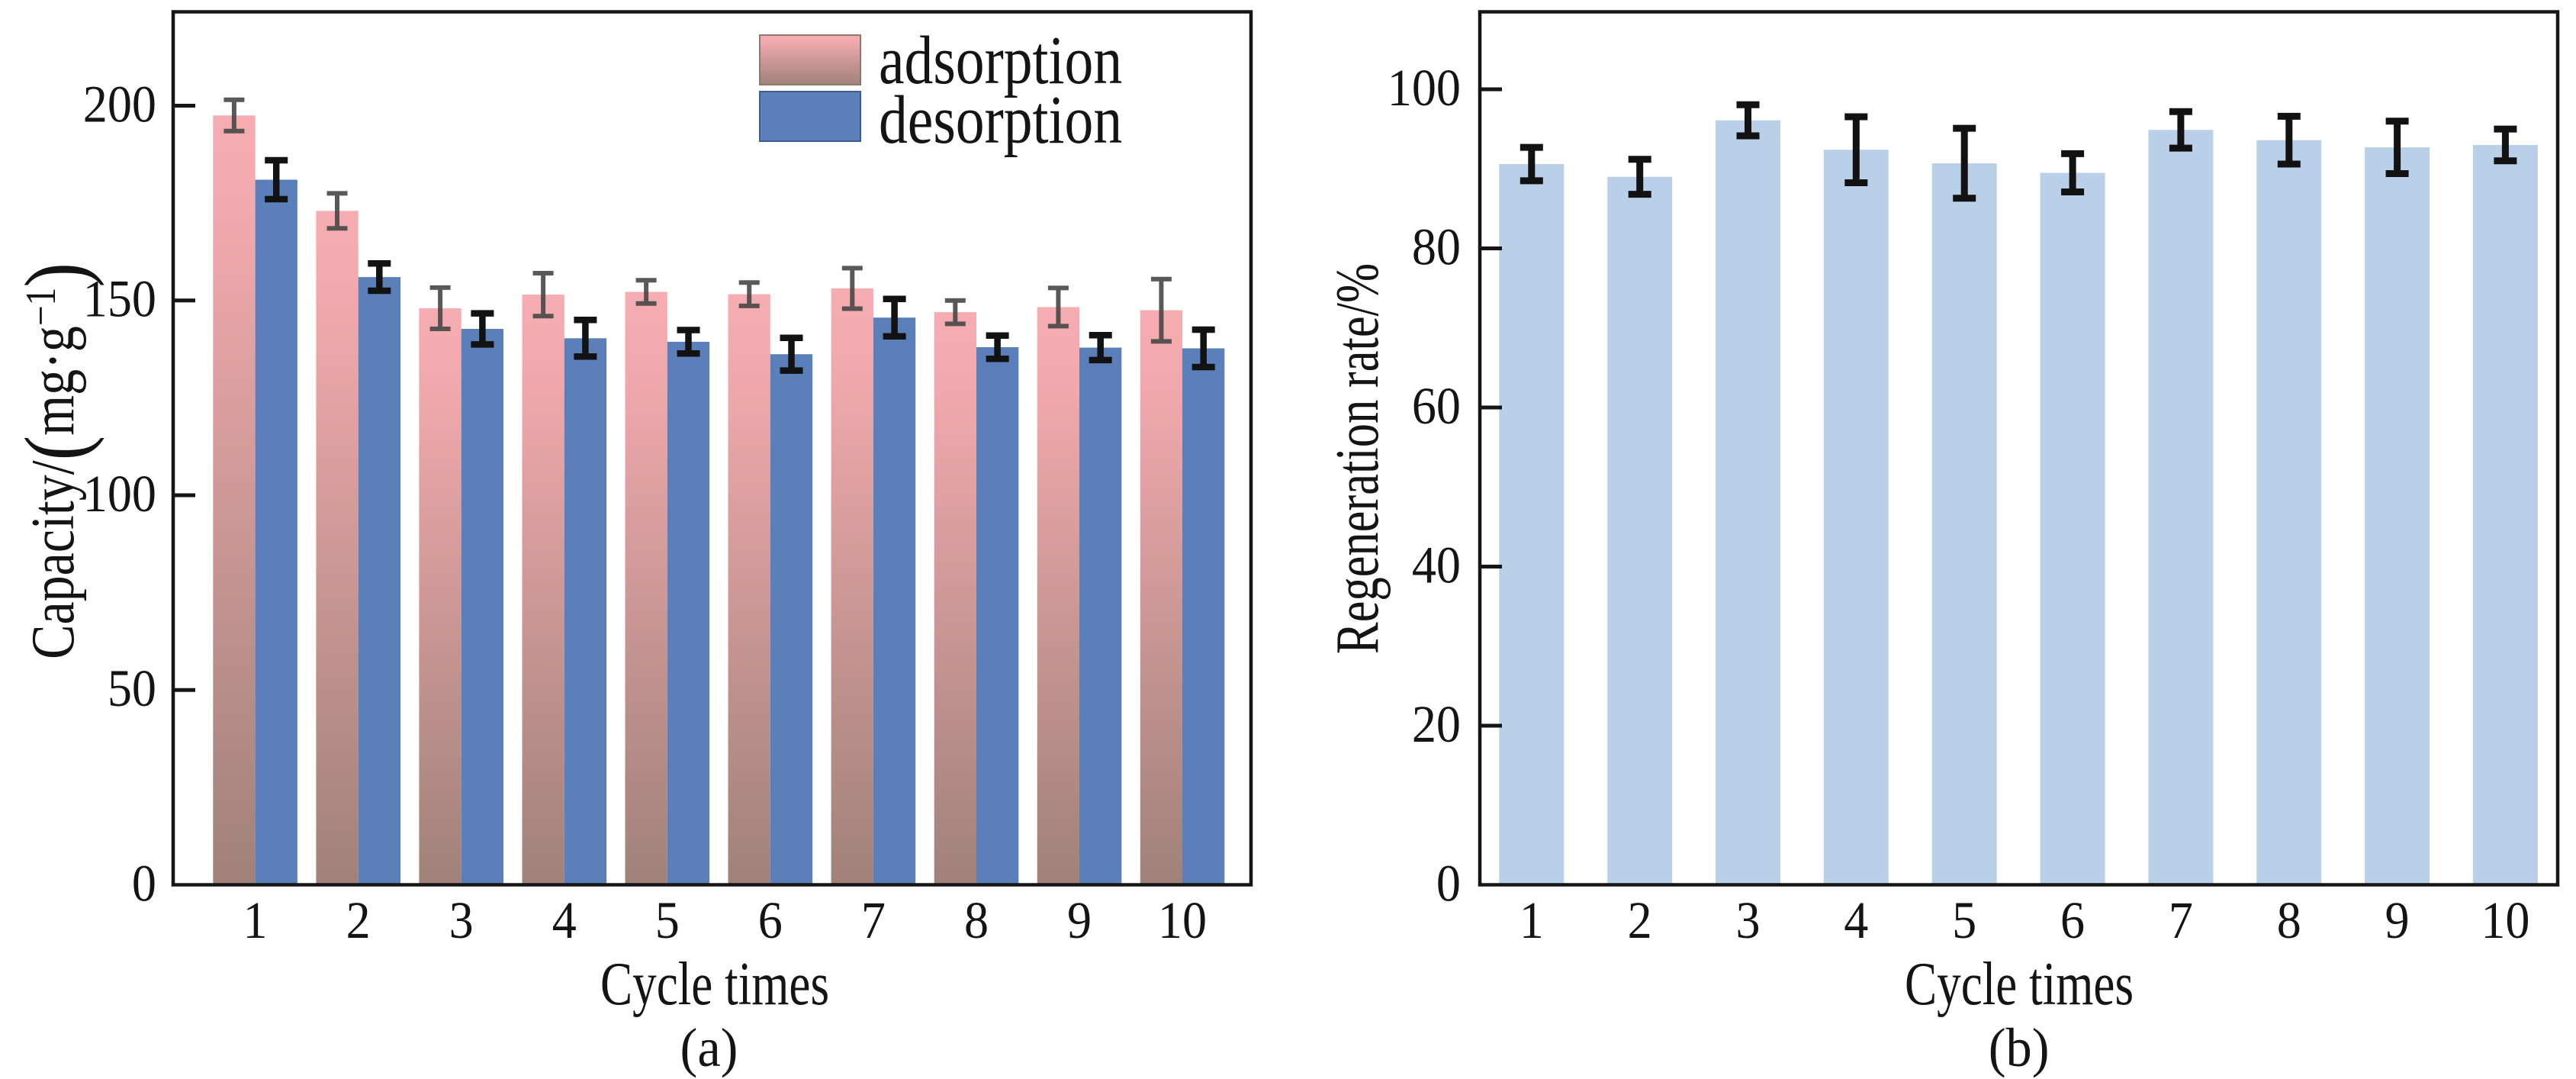 This screenshot has height=1079, width=2576. What do you see at coordinates (1436, 565) in the screenshot?
I see `svg-text: 40` at bounding box center [1436, 565].